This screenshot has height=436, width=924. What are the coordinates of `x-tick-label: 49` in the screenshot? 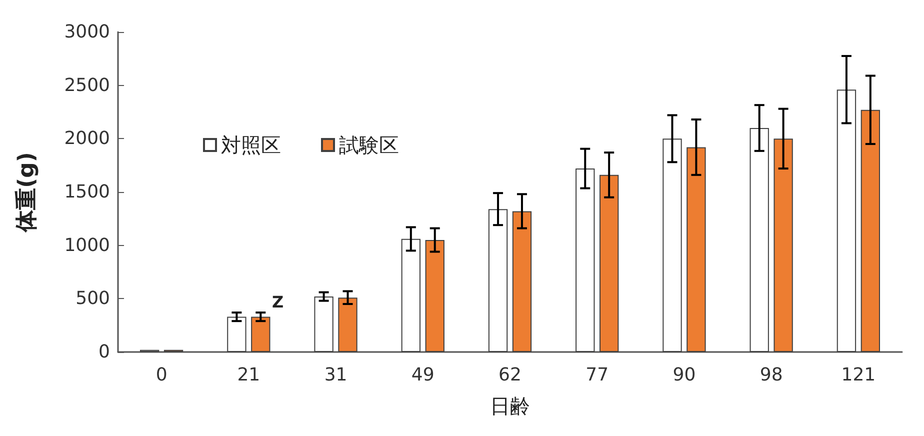 It's located at (422, 375).